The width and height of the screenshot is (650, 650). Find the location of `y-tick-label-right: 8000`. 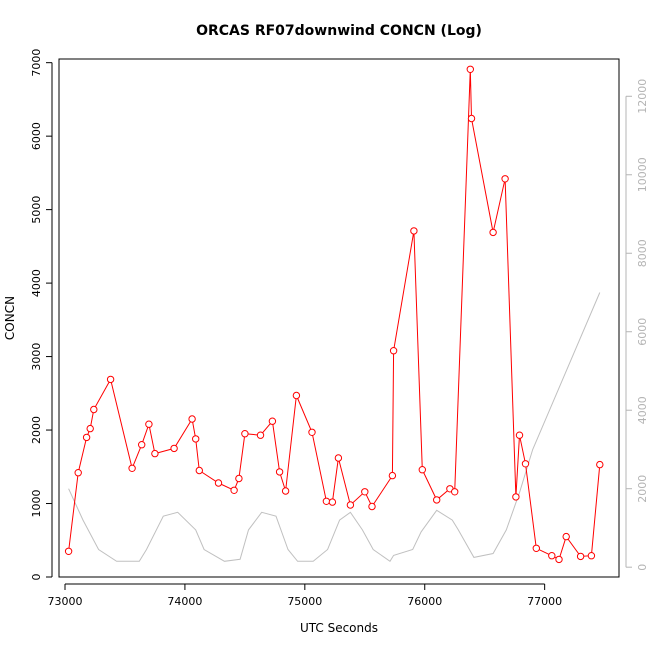

y-tick-label-right: 8000 is located at coordinates (642, 253).